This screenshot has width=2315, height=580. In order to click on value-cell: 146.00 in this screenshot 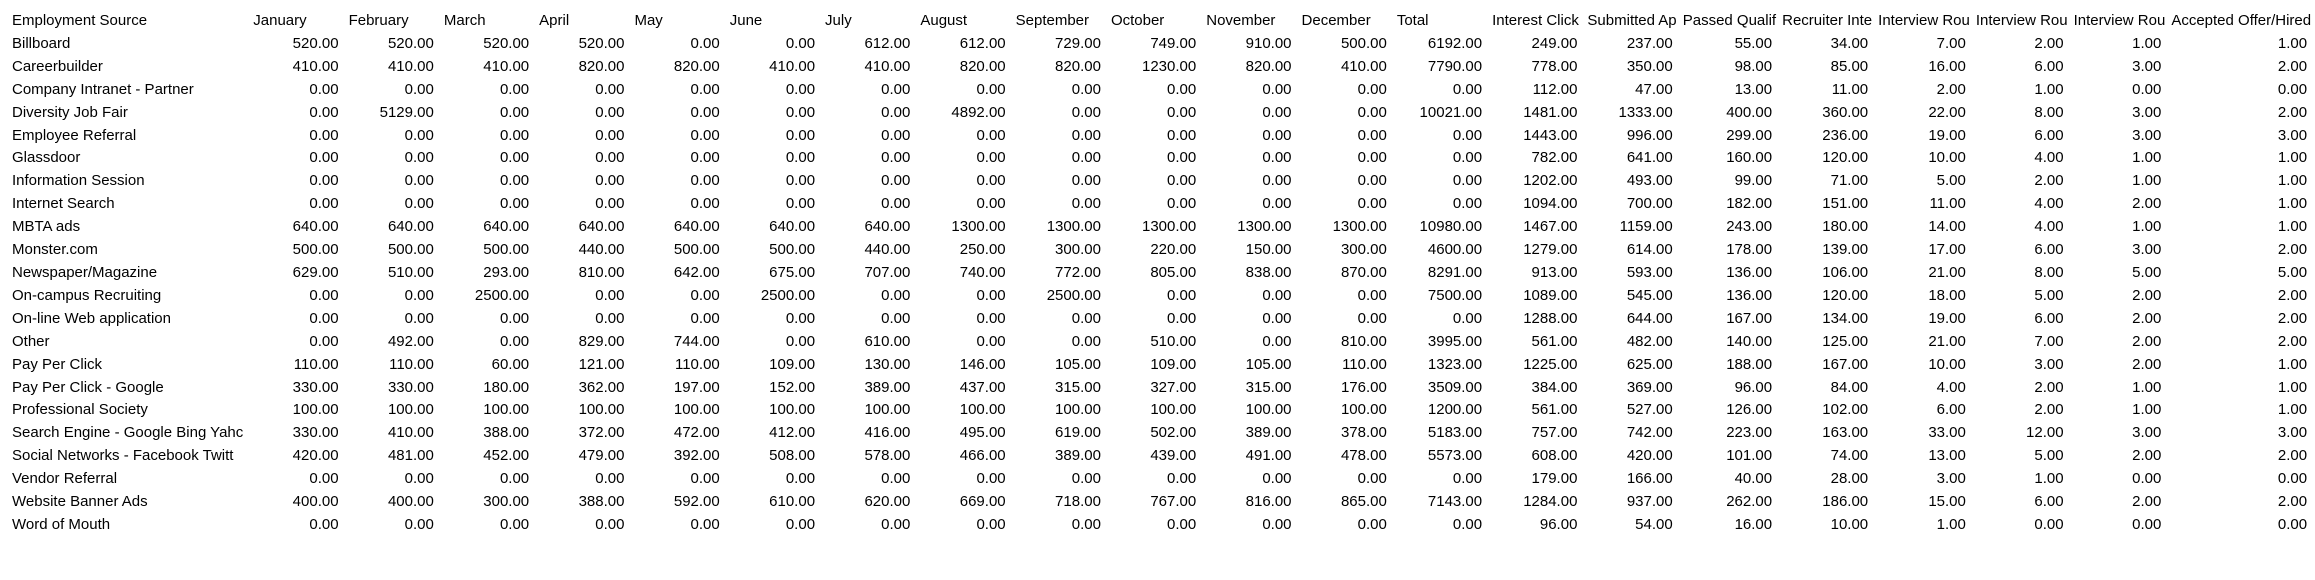, I will do `click(982, 364)`.